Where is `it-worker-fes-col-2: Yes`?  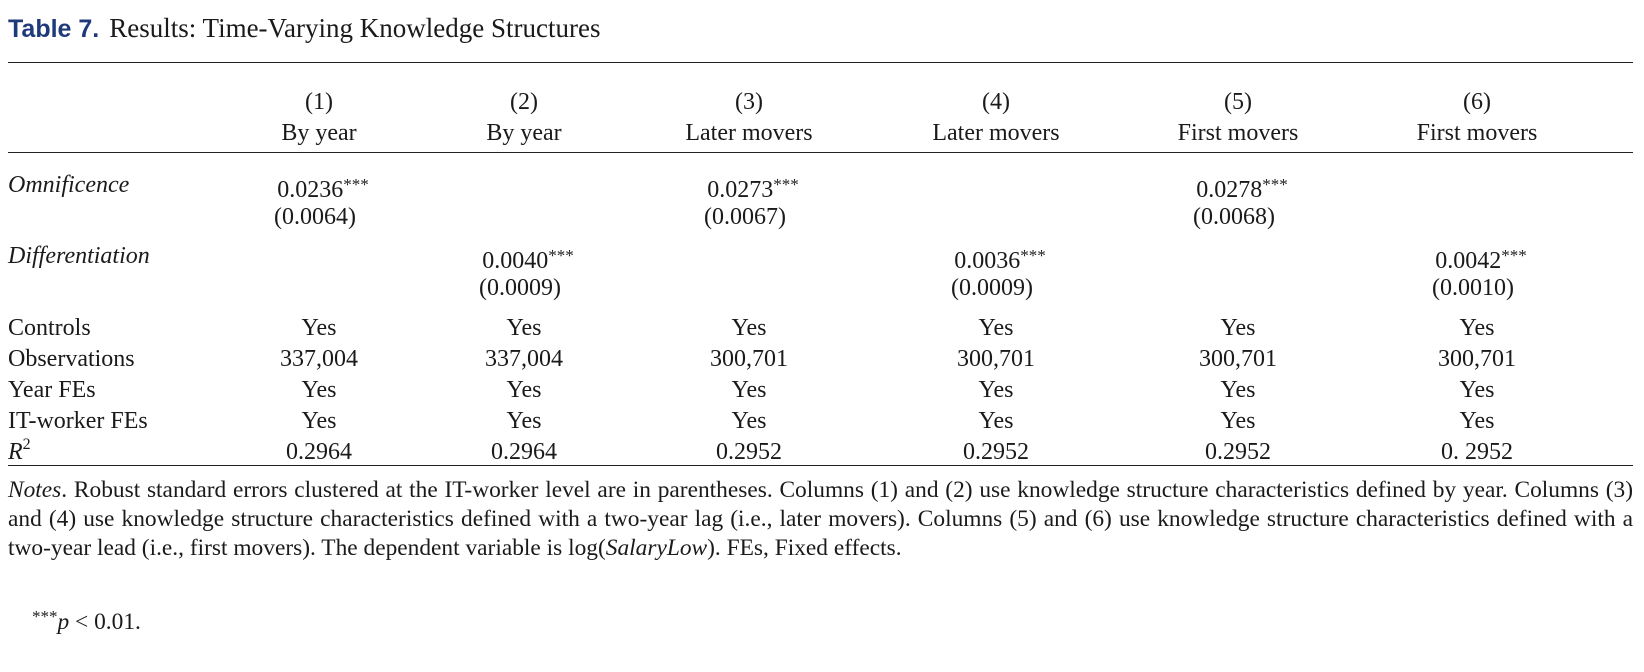 it-worker-fes-col-2: Yes is located at coordinates (524, 421).